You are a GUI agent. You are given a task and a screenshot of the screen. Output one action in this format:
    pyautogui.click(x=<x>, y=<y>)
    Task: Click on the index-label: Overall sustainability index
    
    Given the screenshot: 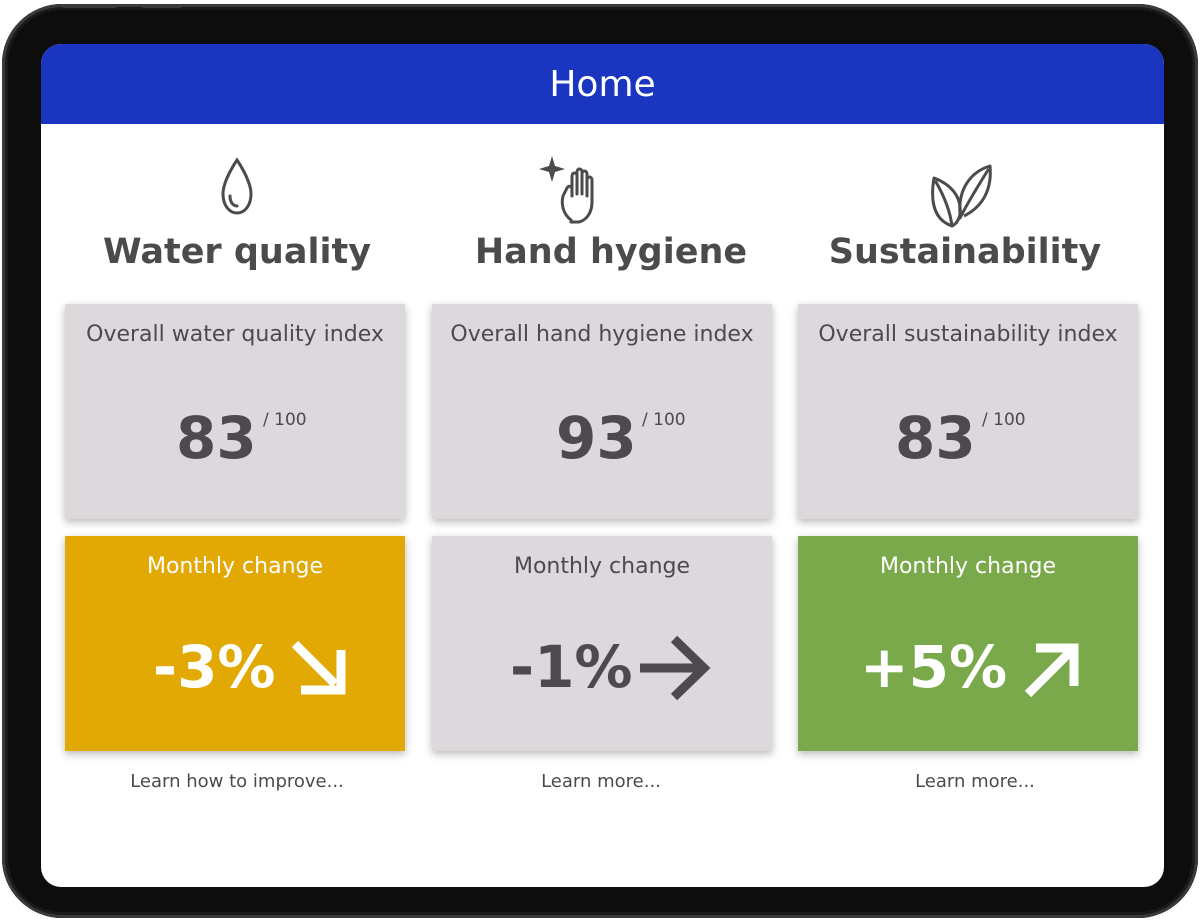 What is the action you would take?
    pyautogui.click(x=968, y=334)
    